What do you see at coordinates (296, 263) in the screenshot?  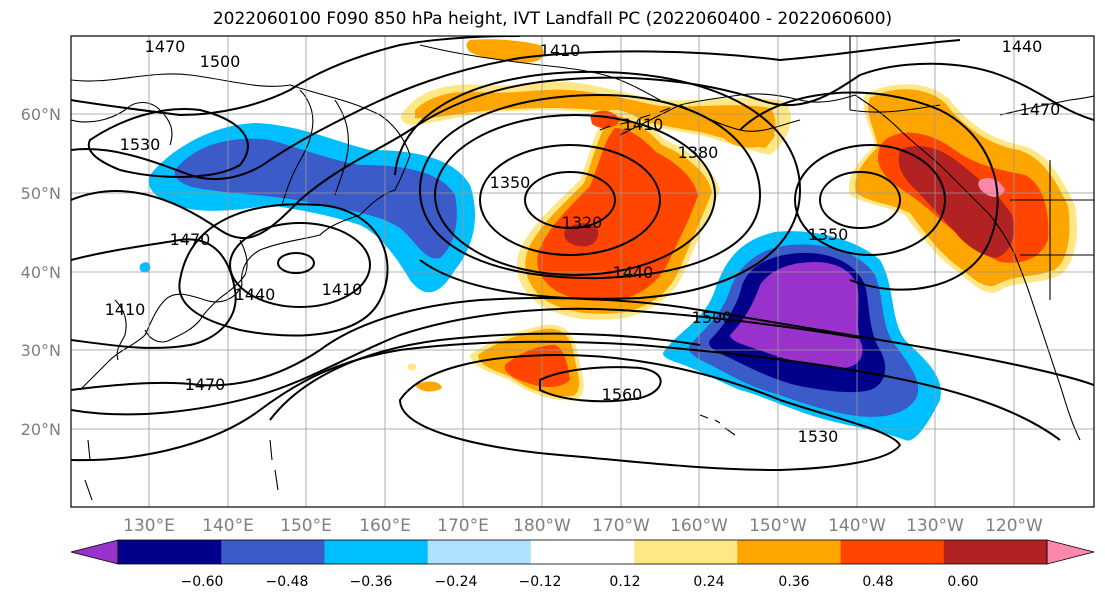 I see `contour-1410-b` at bounding box center [296, 263].